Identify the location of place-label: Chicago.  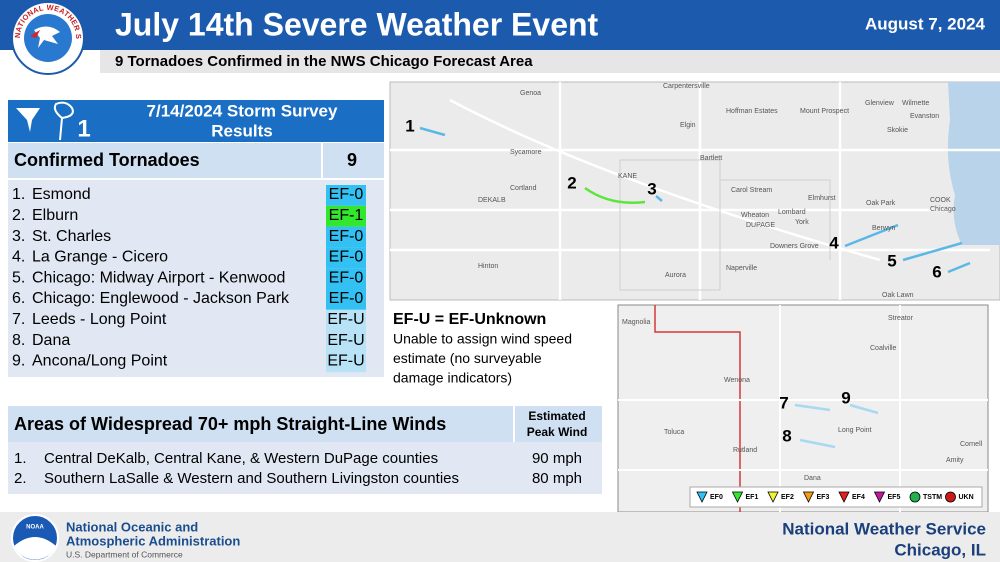
(943, 209).